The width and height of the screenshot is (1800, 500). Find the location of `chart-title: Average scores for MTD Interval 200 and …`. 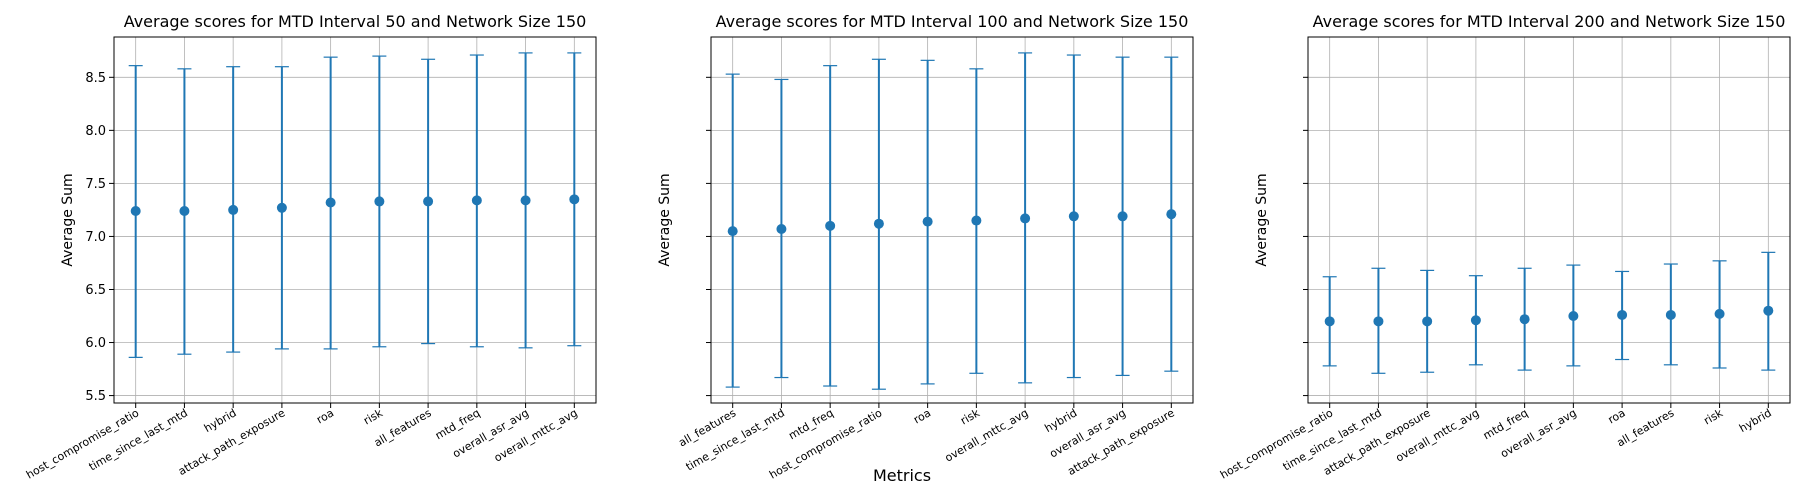

chart-title: Average scores for MTD Interval 200 and … is located at coordinates (1549, 21).